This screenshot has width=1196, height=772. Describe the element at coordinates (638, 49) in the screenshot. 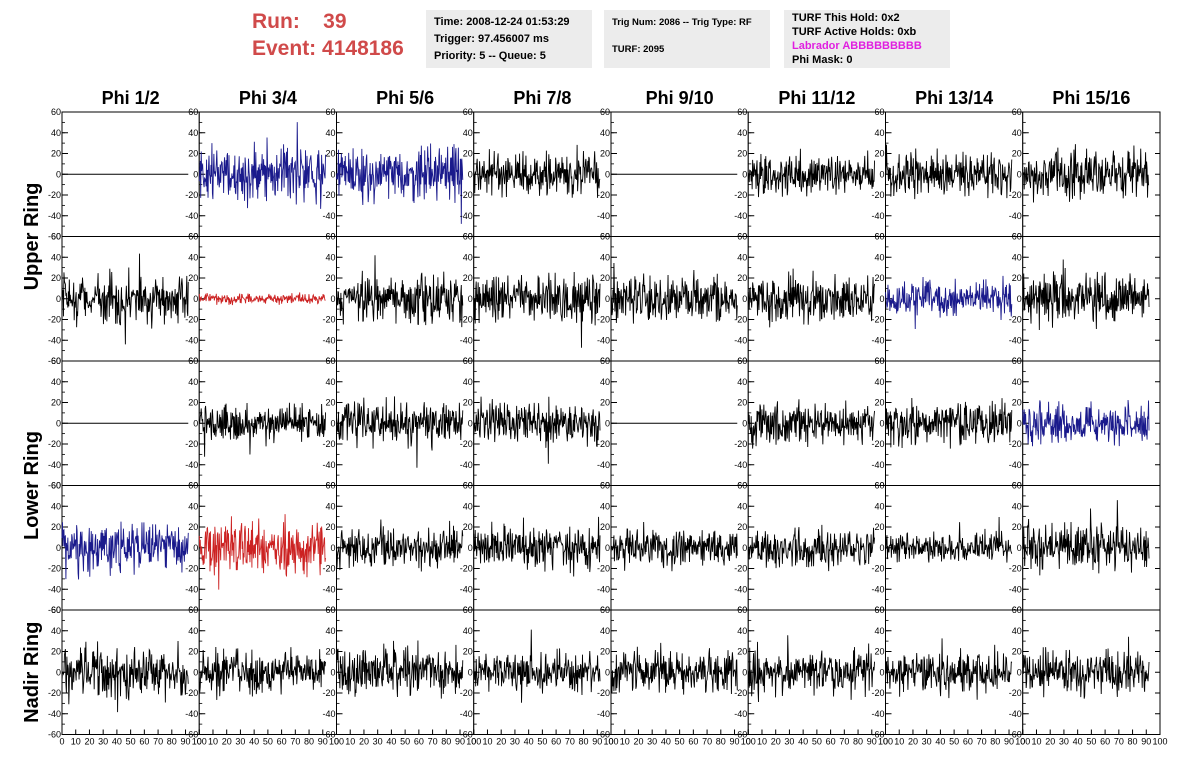

I see `turf-text: TURF: 2095` at that location.